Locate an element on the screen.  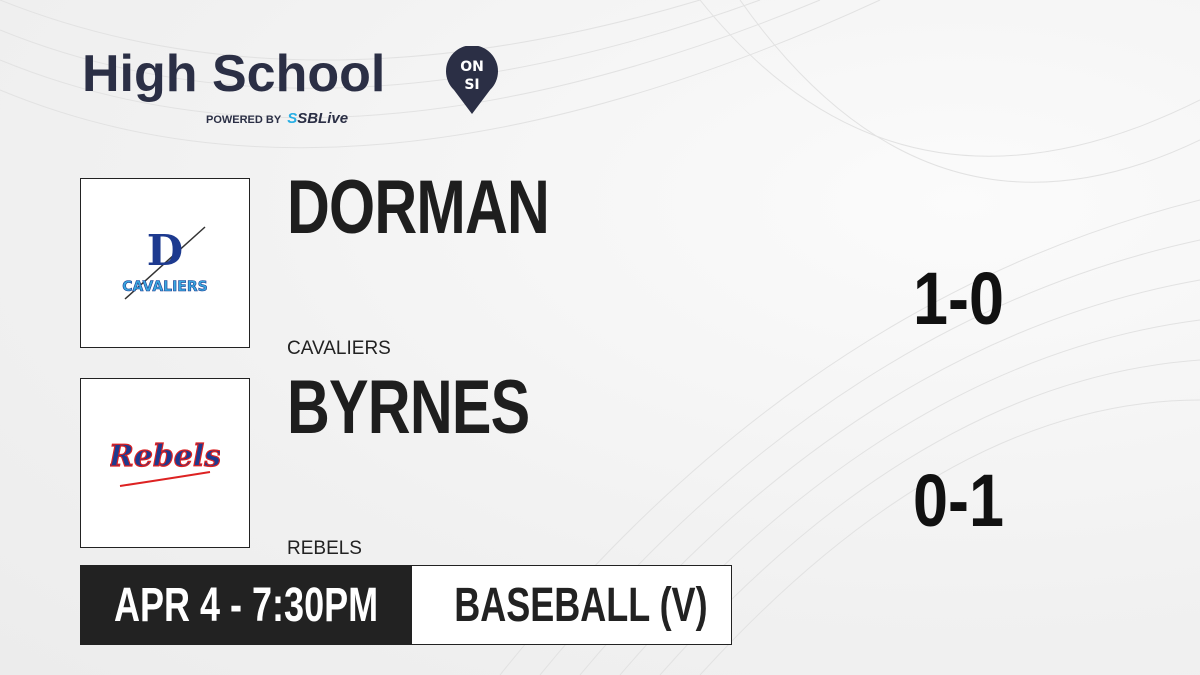
high-school-on-si-logo: High School ON SI POWERED BY SSBLive is located at coordinates (290, 85).